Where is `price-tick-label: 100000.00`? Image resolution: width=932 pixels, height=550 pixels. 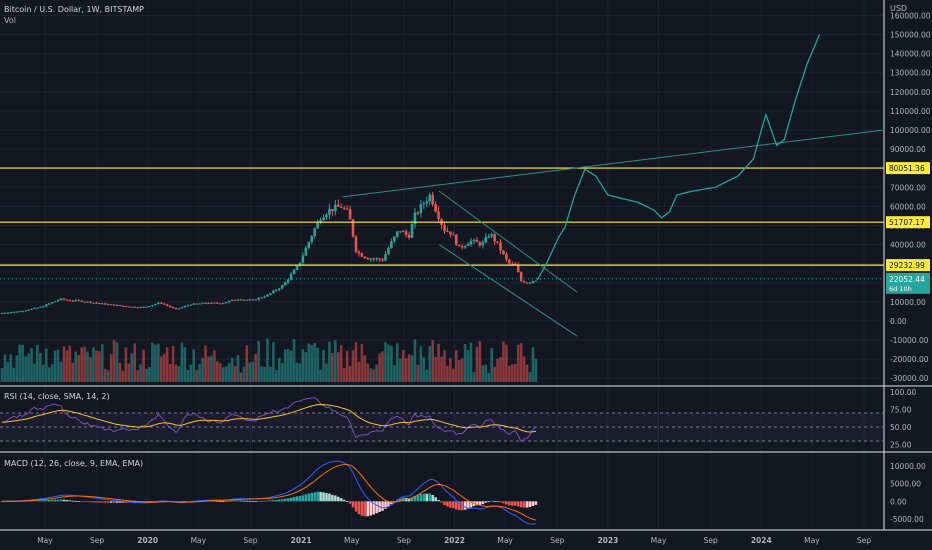 price-tick-label: 100000.00 is located at coordinates (910, 130).